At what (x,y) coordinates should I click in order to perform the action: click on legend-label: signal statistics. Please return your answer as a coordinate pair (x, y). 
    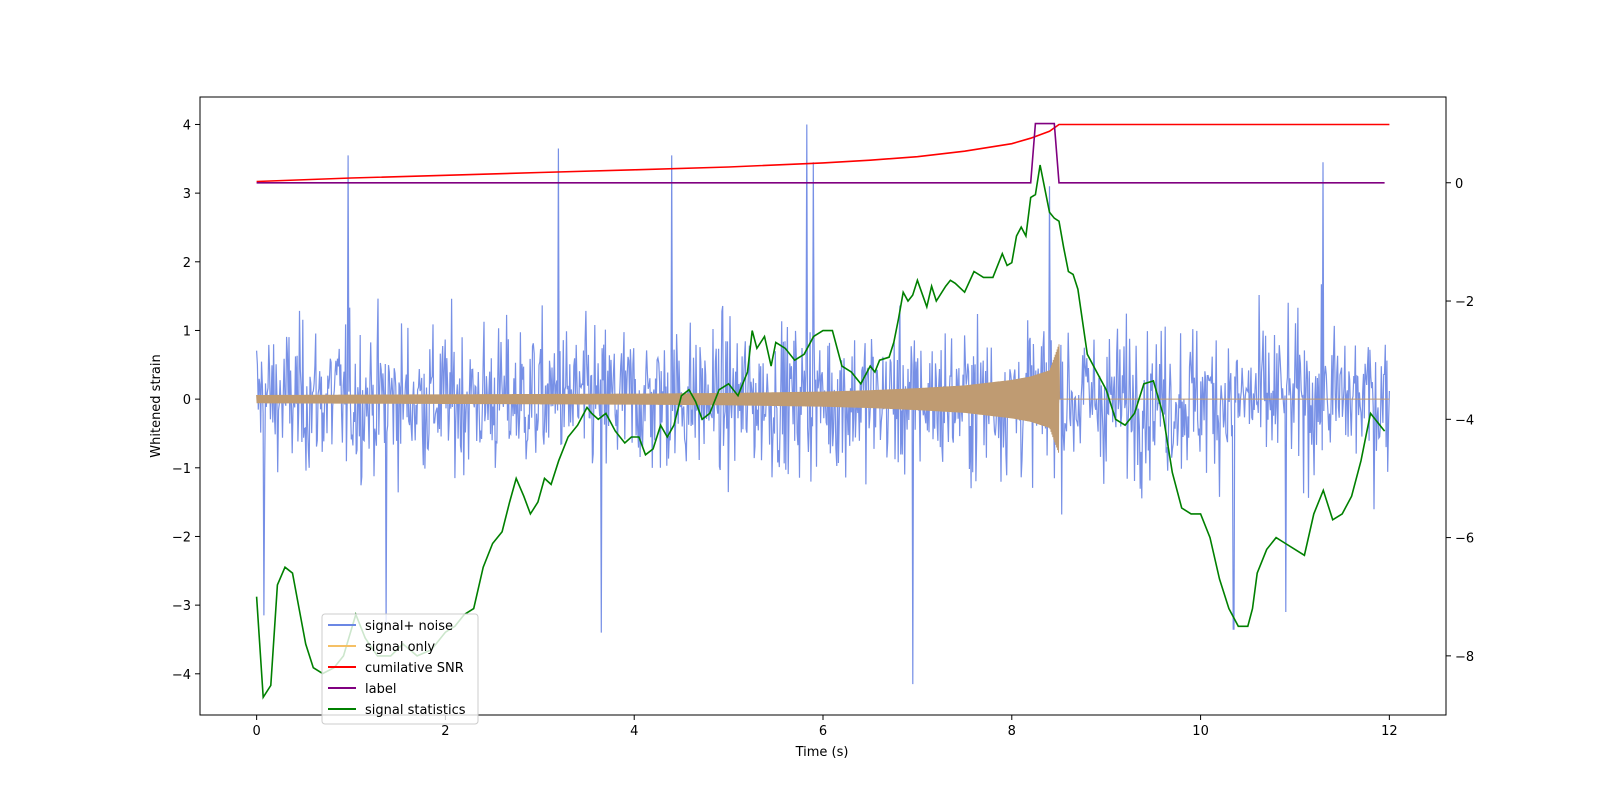
    Looking at the image, I should click on (415, 710).